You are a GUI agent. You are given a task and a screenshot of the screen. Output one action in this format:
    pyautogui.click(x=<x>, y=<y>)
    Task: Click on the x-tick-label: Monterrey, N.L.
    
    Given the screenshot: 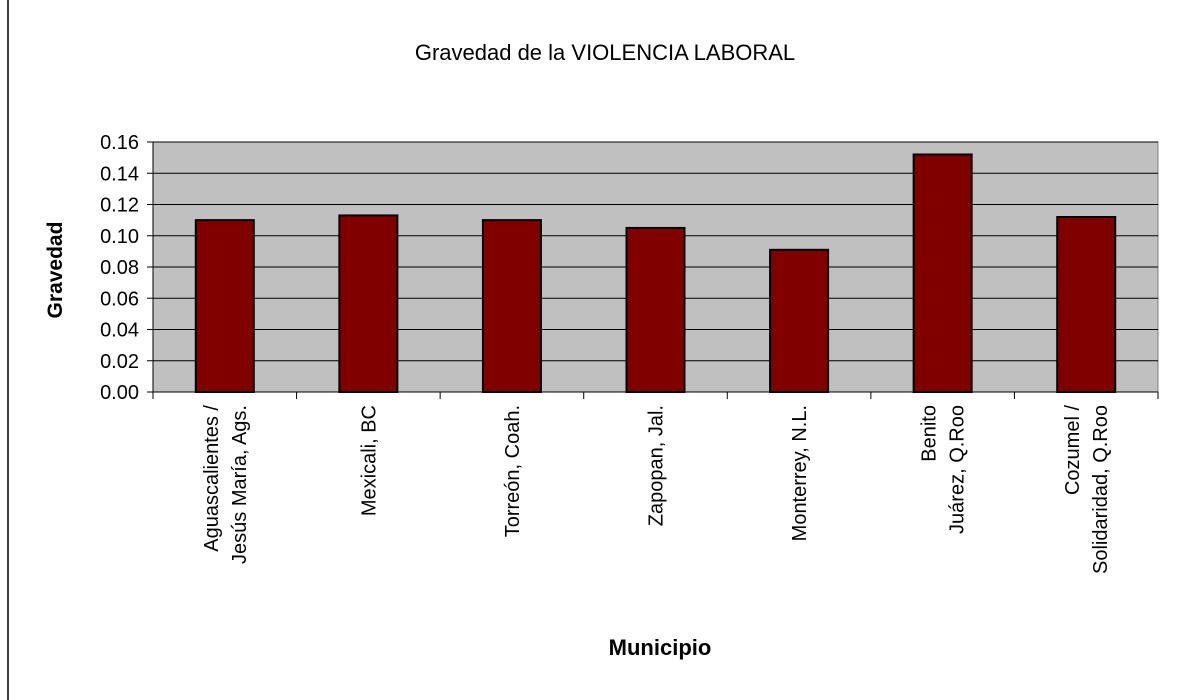 What is the action you would take?
    pyautogui.click(x=800, y=473)
    